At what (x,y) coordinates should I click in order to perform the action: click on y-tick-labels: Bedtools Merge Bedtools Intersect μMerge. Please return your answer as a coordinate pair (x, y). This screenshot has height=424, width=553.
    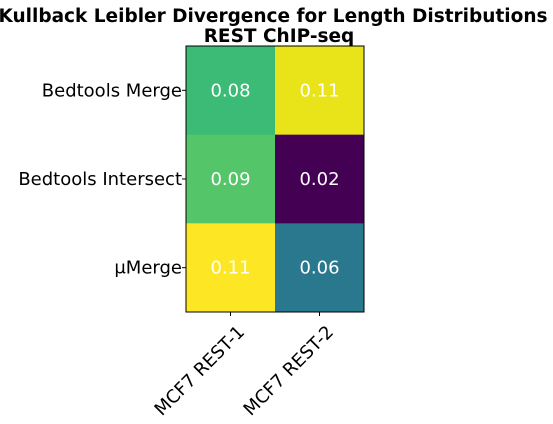
    Looking at the image, I should click on (102, 179).